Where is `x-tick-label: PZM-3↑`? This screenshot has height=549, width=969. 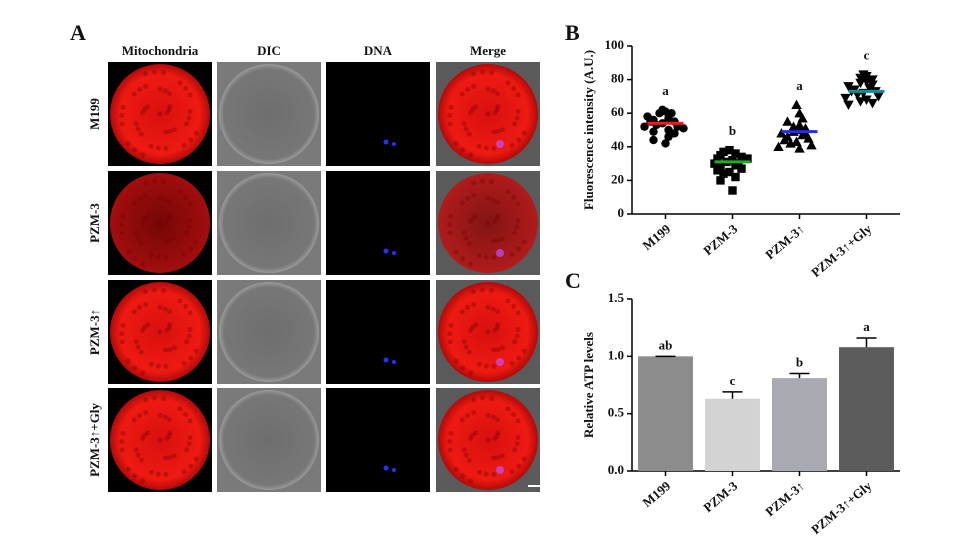
x-tick-label: PZM-3↑ is located at coordinates (784, 241).